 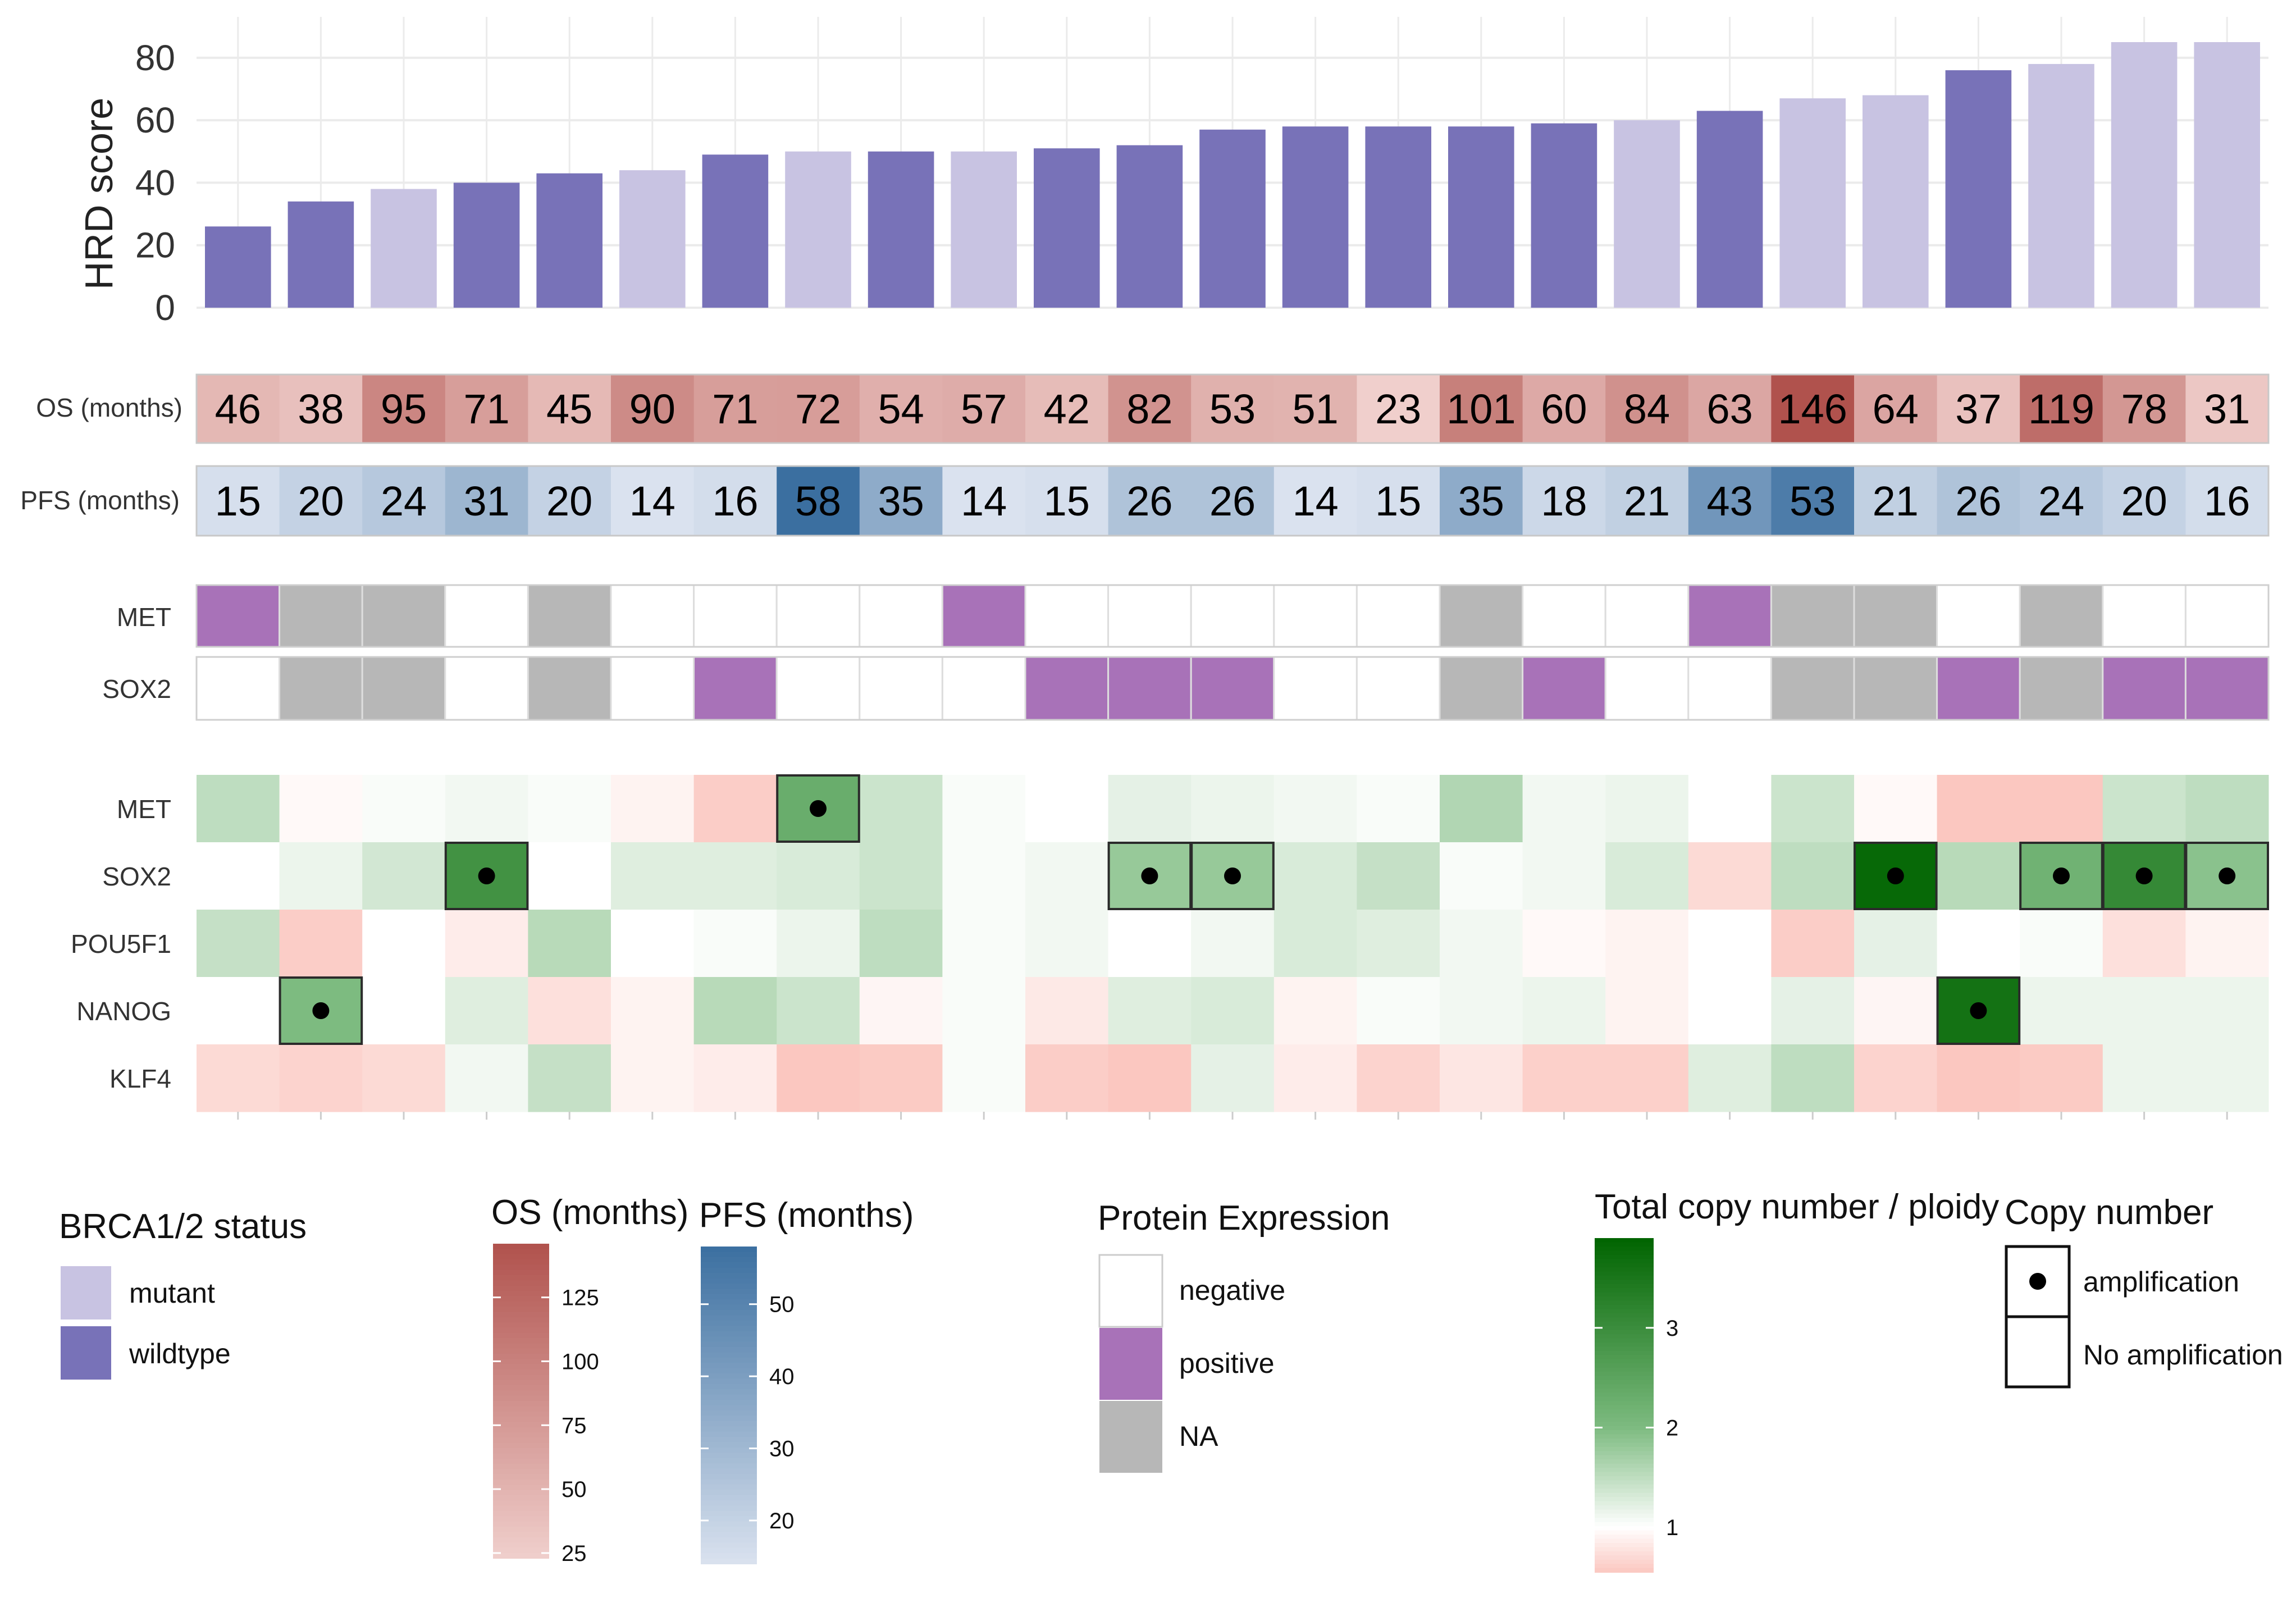 What do you see at coordinates (180, 1353) in the screenshot?
I see `brca-legend-wildtype-label: wildtype` at bounding box center [180, 1353].